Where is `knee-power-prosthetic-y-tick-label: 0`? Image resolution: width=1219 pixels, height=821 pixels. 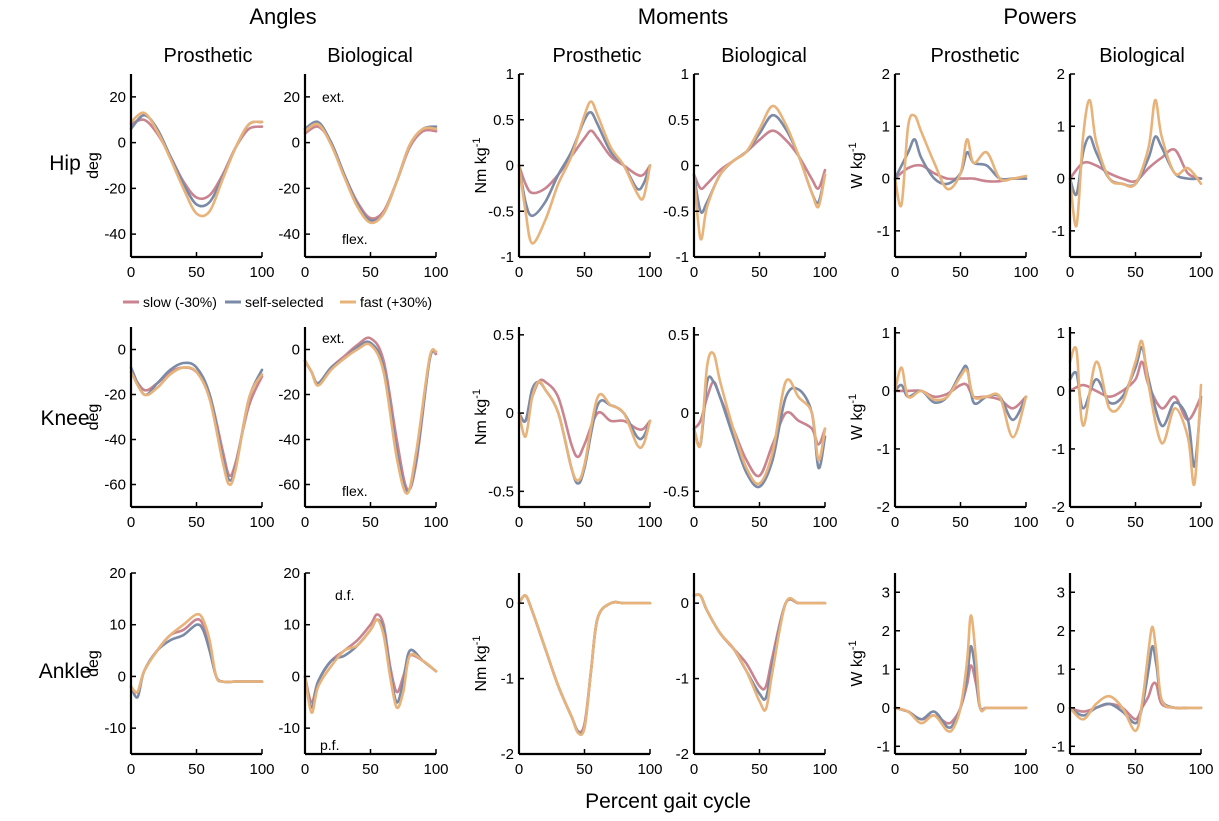 knee-power-prosthetic-y-tick-label: 0 is located at coordinates (886, 391).